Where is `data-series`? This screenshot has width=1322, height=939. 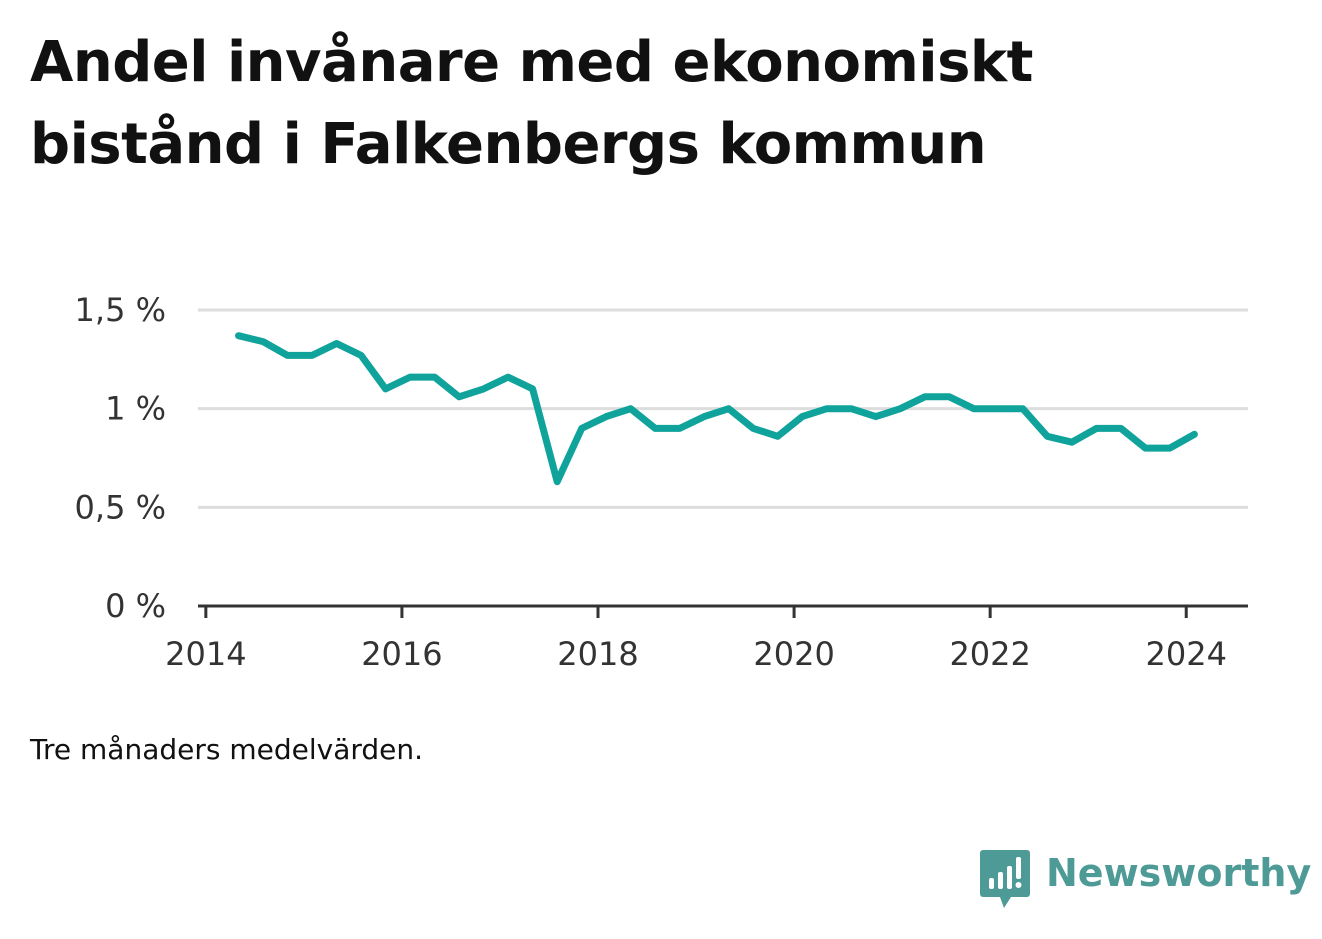 data-series is located at coordinates (716, 409).